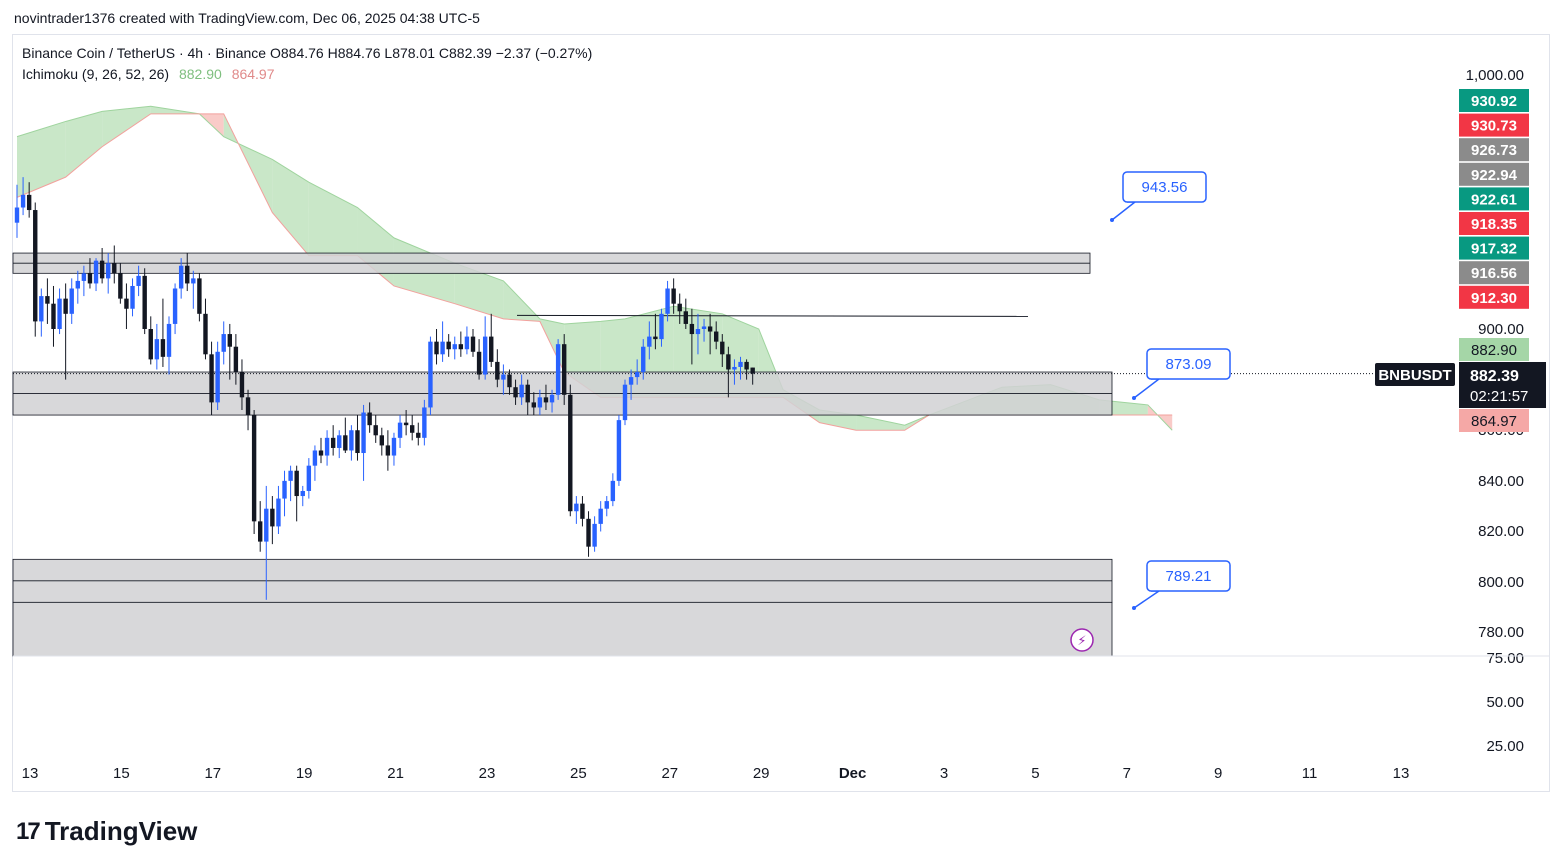  Describe the element at coordinates (487, 773) in the screenshot. I see `x-axis-tick-label: 23` at that location.